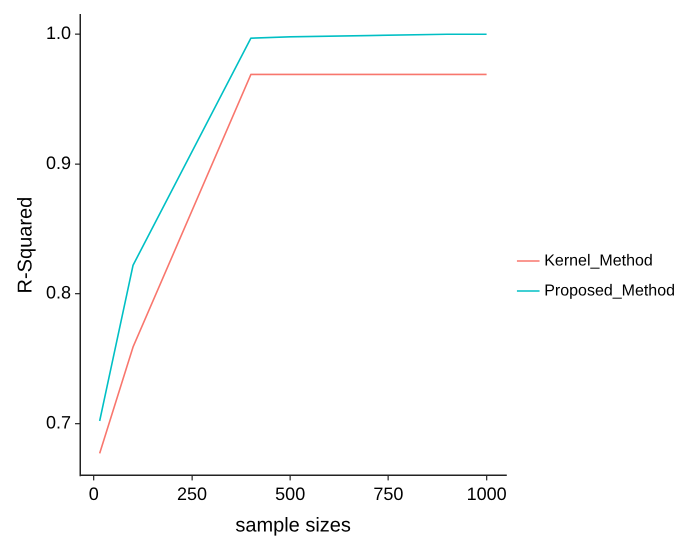 The image size is (691, 546). What do you see at coordinates (59, 162) in the screenshot?
I see `y-tick-label: 0.9` at bounding box center [59, 162].